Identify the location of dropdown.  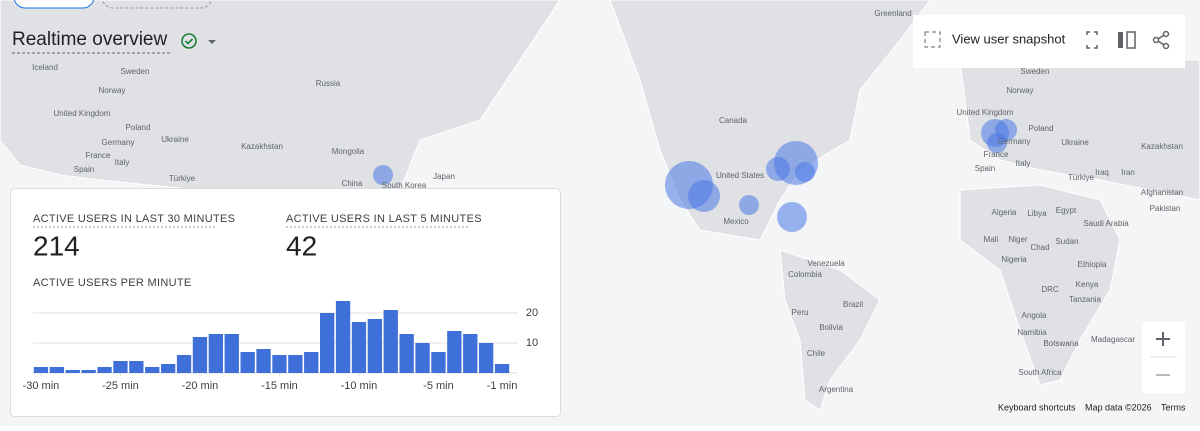
(212, 42).